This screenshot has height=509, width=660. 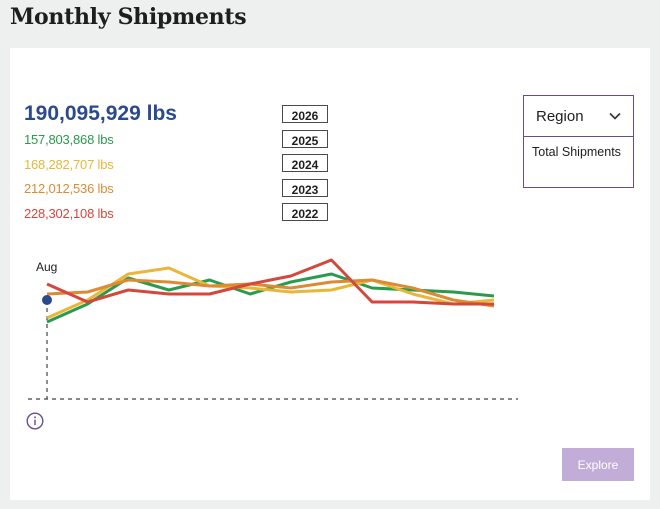 I want to click on explore-button: Explore, so click(x=598, y=464).